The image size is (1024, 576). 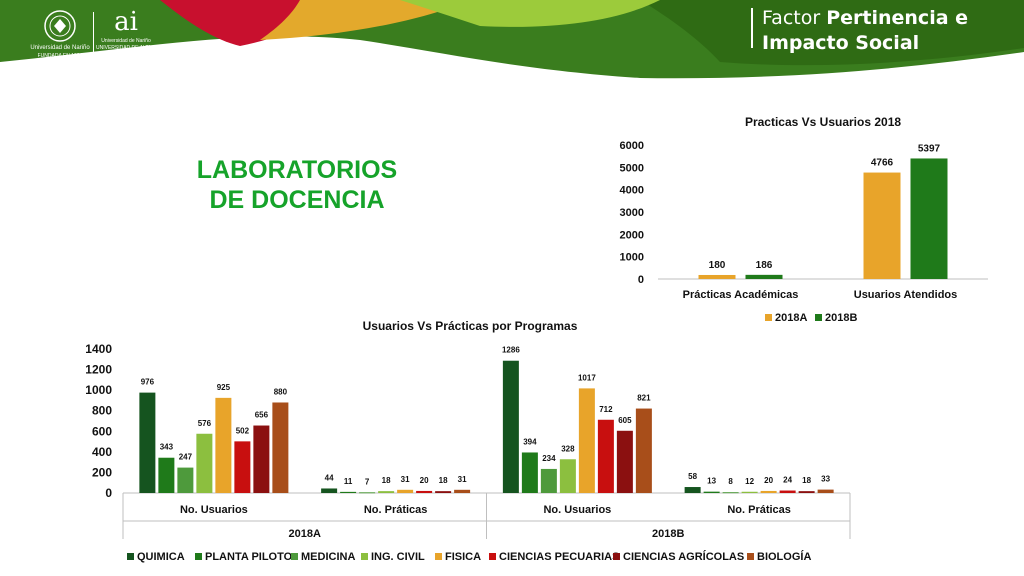 What do you see at coordinates (791, 18) in the screenshot?
I see `factor-prefix: Factor` at bounding box center [791, 18].